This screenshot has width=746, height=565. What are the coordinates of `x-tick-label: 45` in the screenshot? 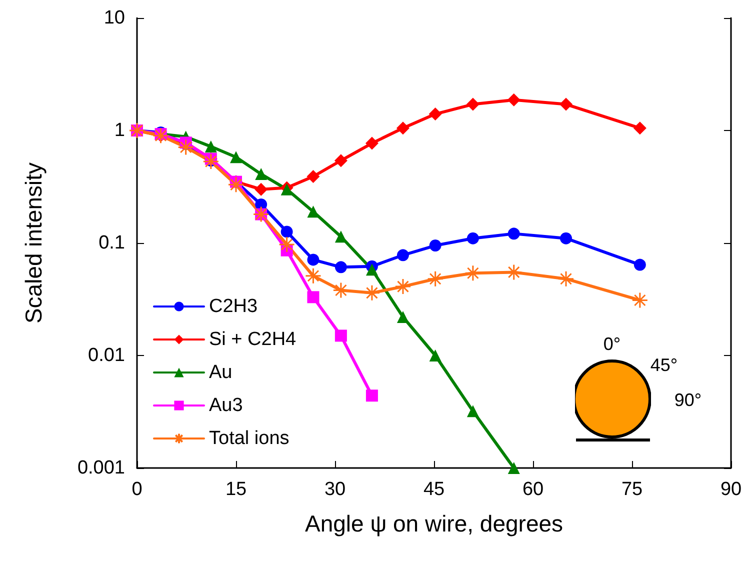 It's located at (434, 489).